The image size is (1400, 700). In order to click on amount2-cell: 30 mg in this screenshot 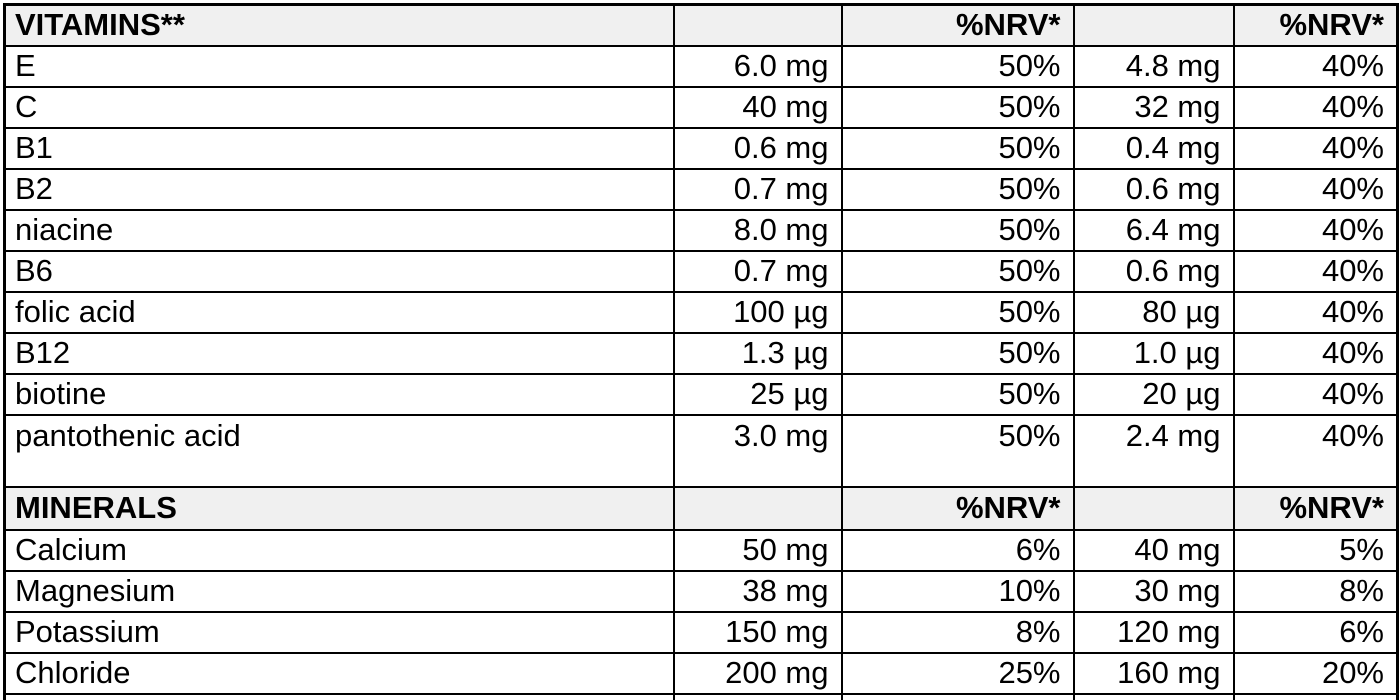, I will do `click(1153, 591)`.